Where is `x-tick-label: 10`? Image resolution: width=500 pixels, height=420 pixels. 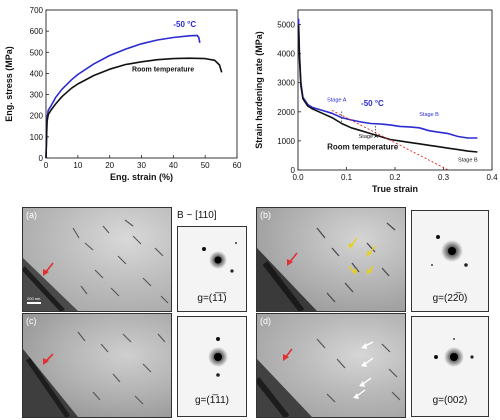 x-tick-label: 10 is located at coordinates (77, 165).